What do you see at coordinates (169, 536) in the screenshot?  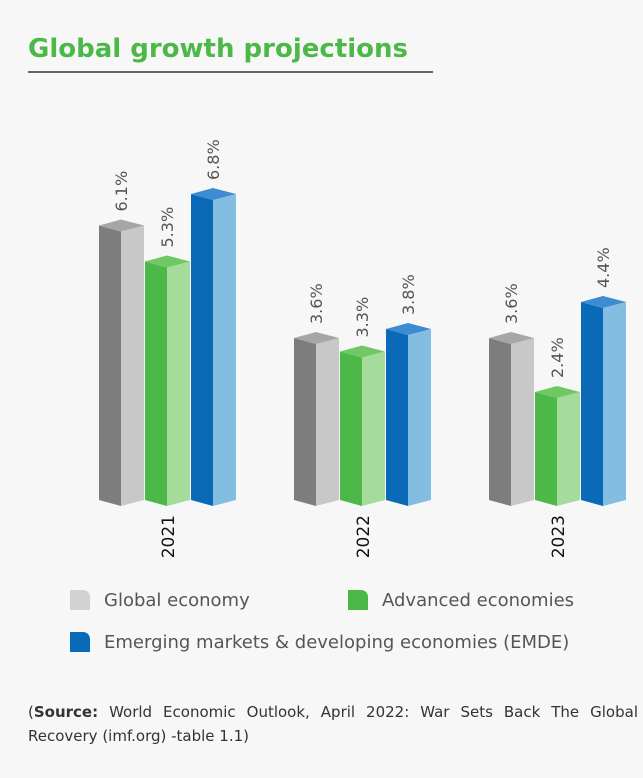 I see `x-tick-label: 2021` at bounding box center [169, 536].